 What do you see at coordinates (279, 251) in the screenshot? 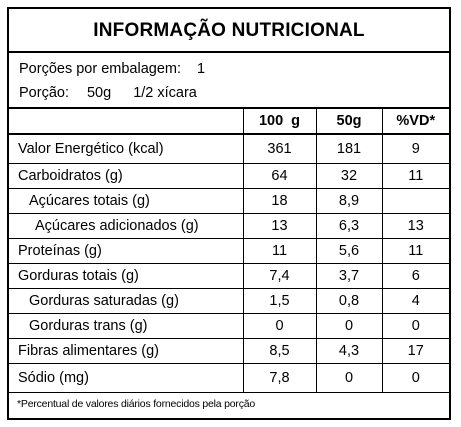
I see `value-per-100g: 11` at bounding box center [279, 251].